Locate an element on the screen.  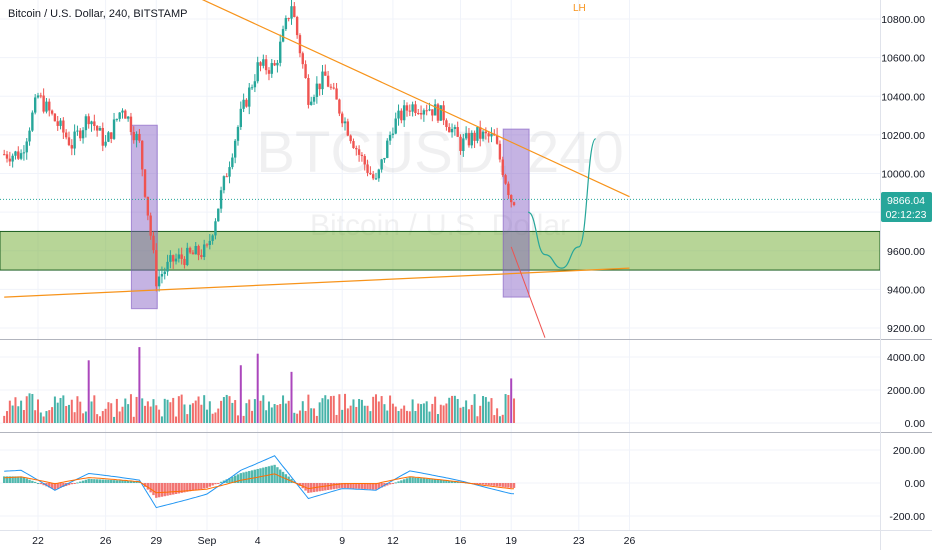
projection-curve is located at coordinates (562, 203).